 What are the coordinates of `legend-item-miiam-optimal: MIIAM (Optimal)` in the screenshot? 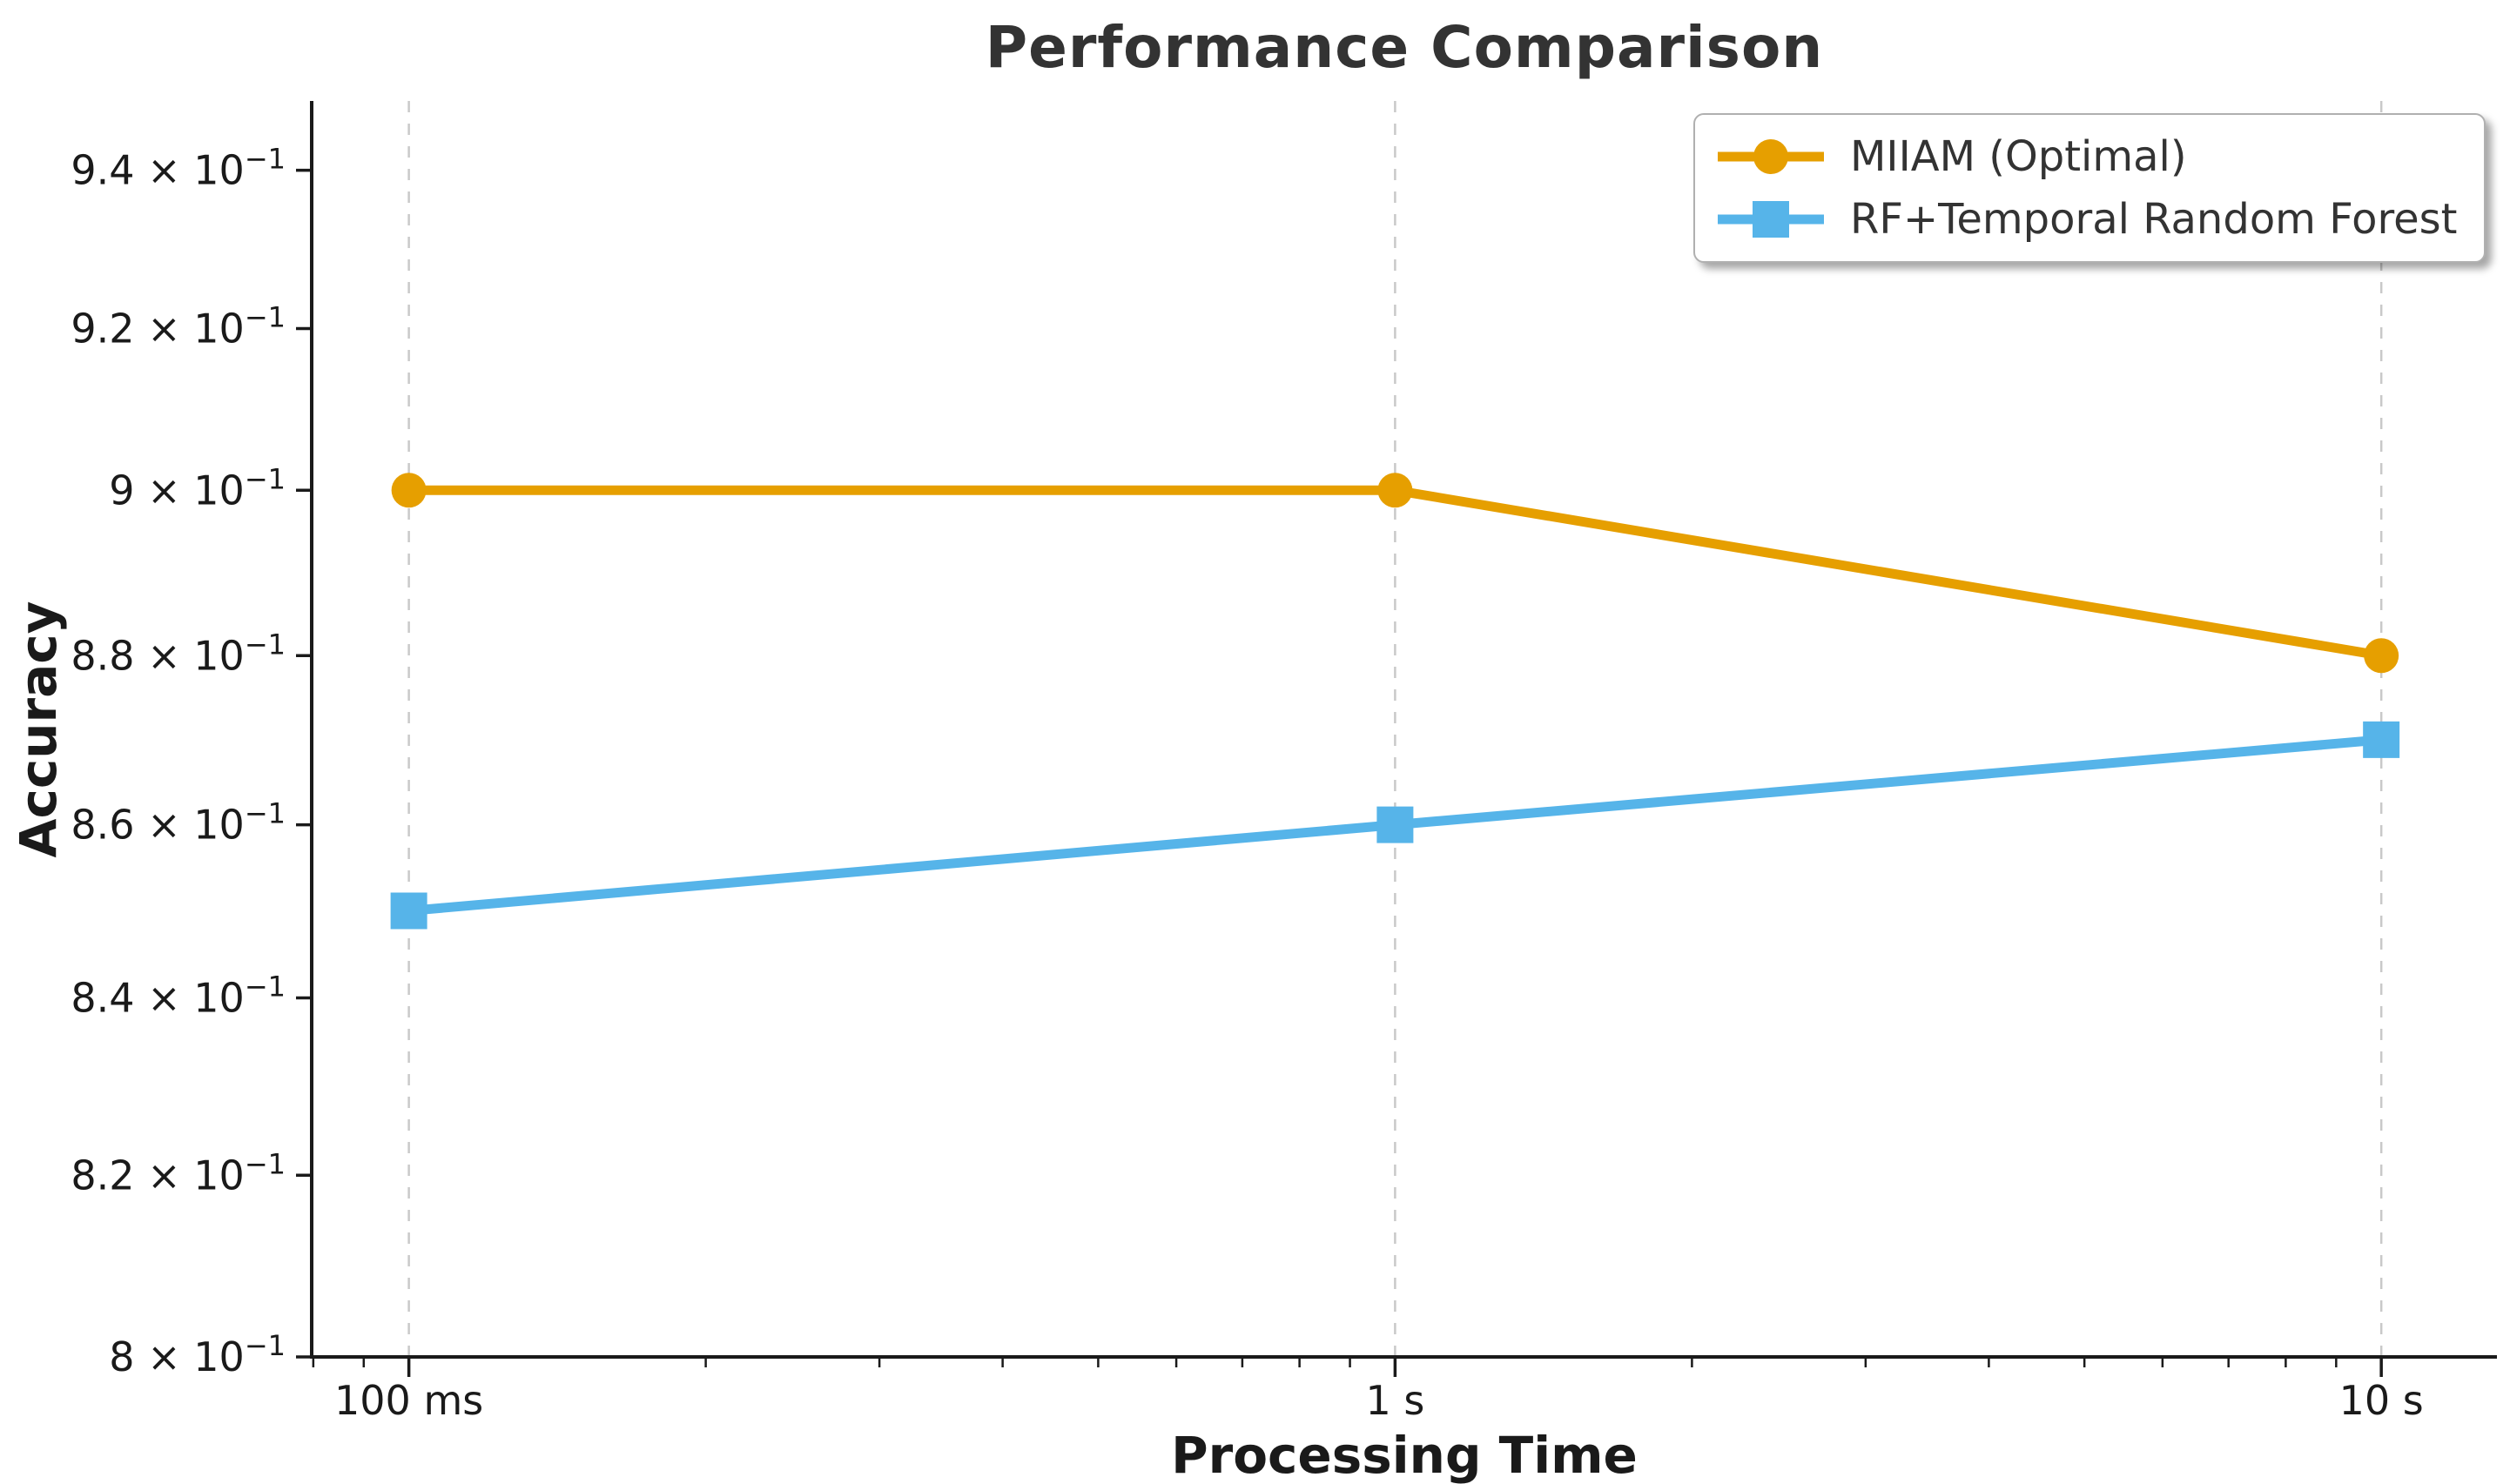 It's located at (2086, 156).